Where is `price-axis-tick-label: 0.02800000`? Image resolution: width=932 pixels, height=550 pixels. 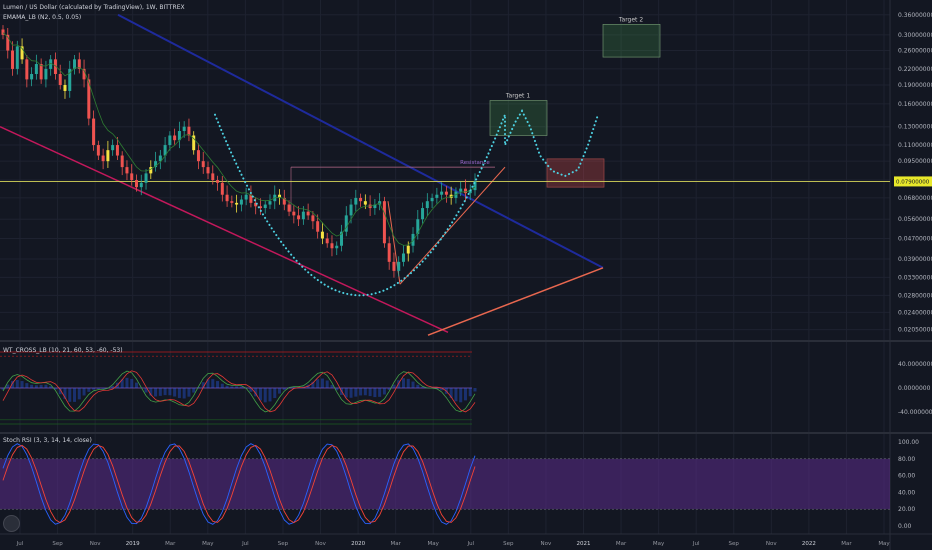
price-axis-tick-label: 0.02800000 is located at coordinates (915, 295).